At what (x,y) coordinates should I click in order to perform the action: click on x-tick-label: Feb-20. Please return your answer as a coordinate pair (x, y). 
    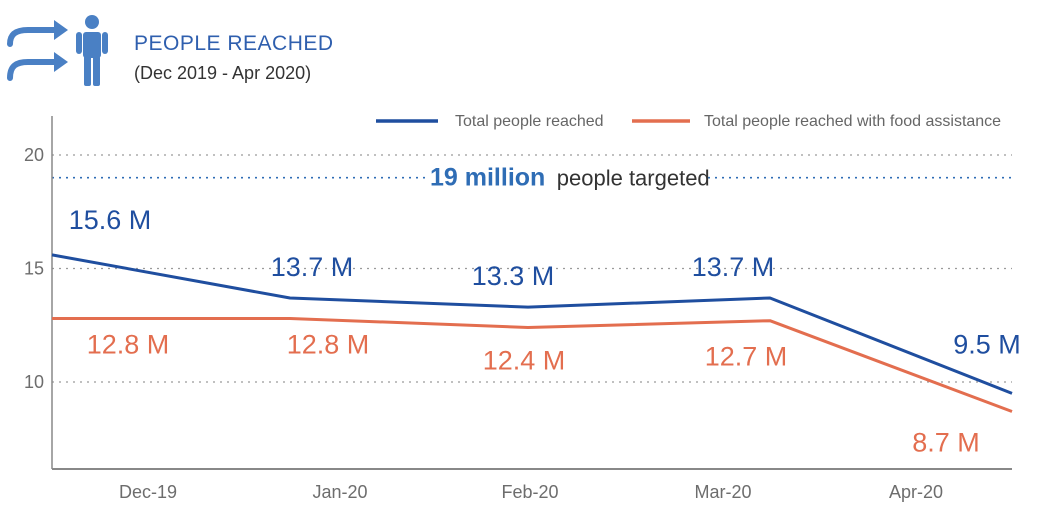
    Looking at the image, I should click on (529, 492).